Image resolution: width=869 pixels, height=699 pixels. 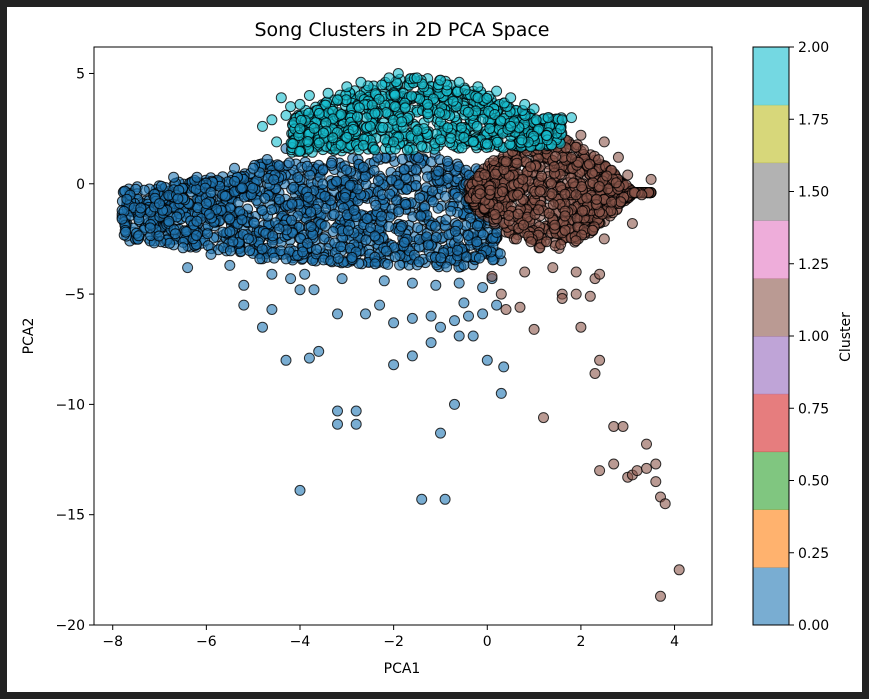 What do you see at coordinates (813, 409) in the screenshot?
I see `colorbar-tick-label: 0.75` at bounding box center [813, 409].